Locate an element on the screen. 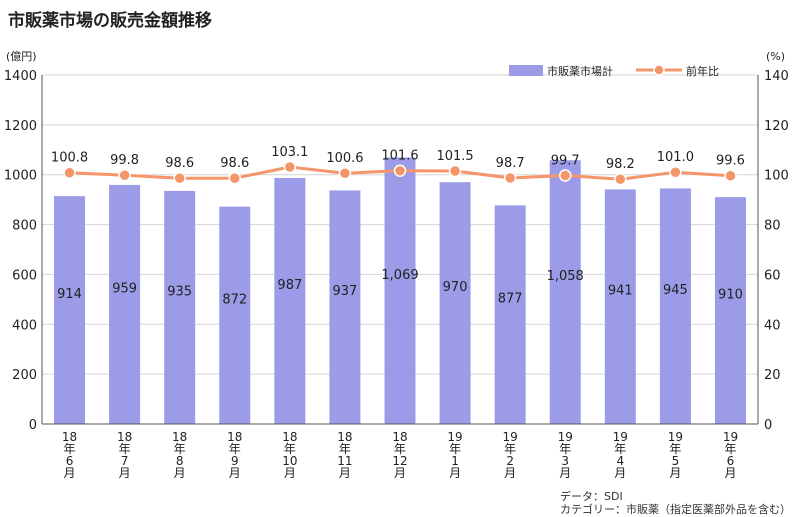 The width and height of the screenshot is (800, 517). x-tick-label: 10 is located at coordinates (289, 461).